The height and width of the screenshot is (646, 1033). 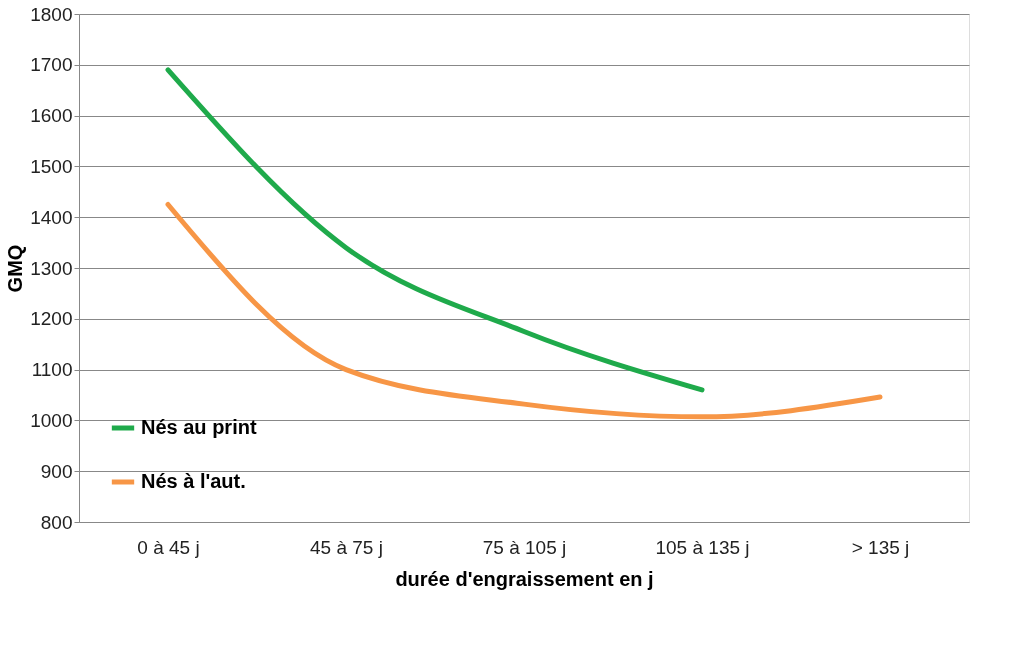 What do you see at coordinates (51, 166) in the screenshot?
I see `y-tick-label: 1500` at bounding box center [51, 166].